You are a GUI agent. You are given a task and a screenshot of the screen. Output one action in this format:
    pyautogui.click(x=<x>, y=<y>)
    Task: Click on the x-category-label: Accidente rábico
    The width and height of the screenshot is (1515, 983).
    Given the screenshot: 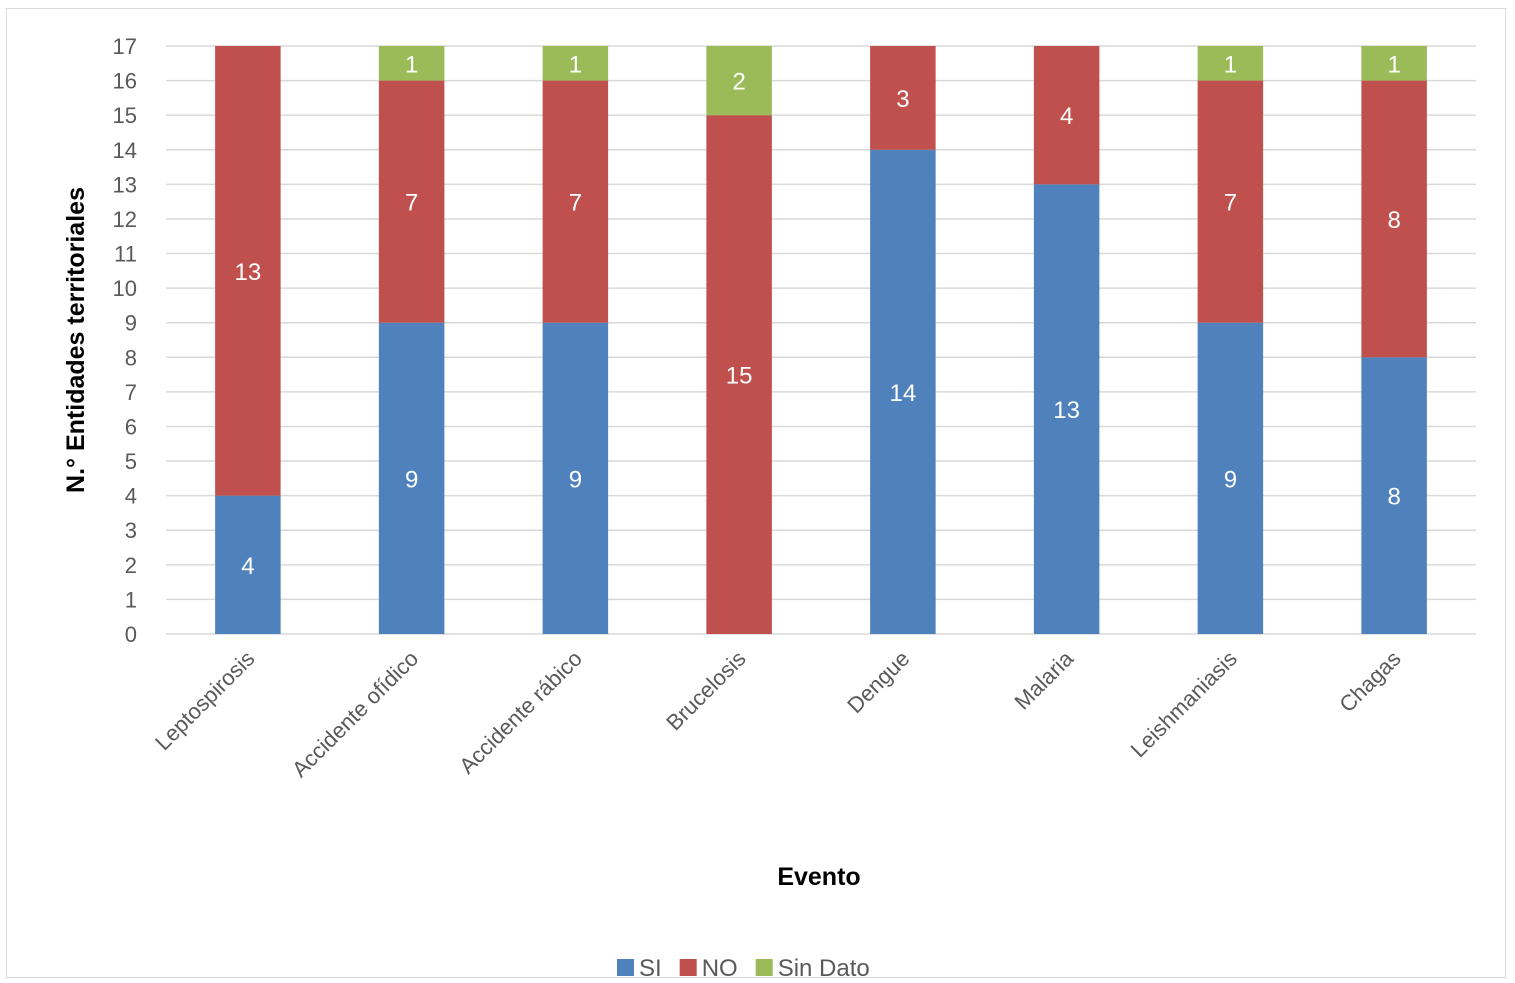 What is the action you would take?
    pyautogui.click(x=520, y=712)
    